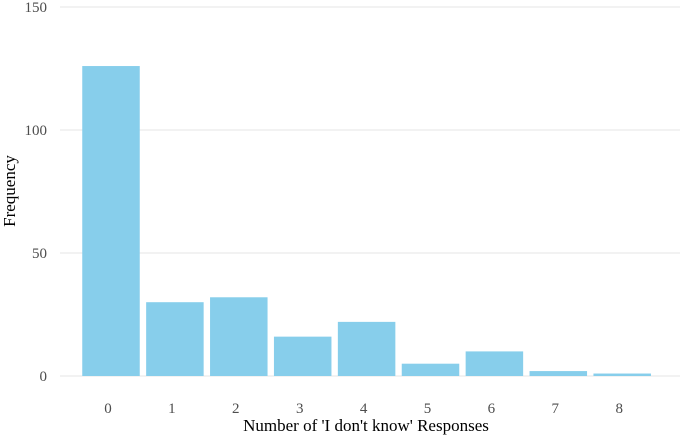 Image resolution: width=685 pixels, height=438 pixels. I want to click on y-tick-label: 50, so click(39, 254).